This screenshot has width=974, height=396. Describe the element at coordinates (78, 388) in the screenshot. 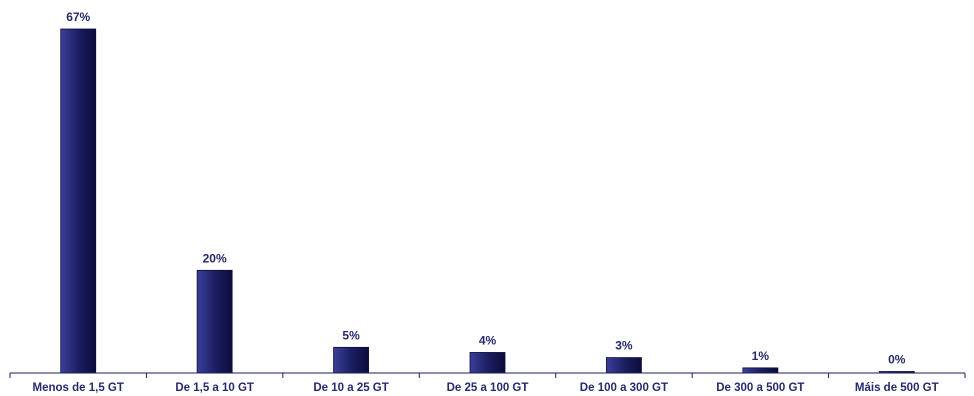

I see `category-label: Menos de 1,5 GT` at that location.